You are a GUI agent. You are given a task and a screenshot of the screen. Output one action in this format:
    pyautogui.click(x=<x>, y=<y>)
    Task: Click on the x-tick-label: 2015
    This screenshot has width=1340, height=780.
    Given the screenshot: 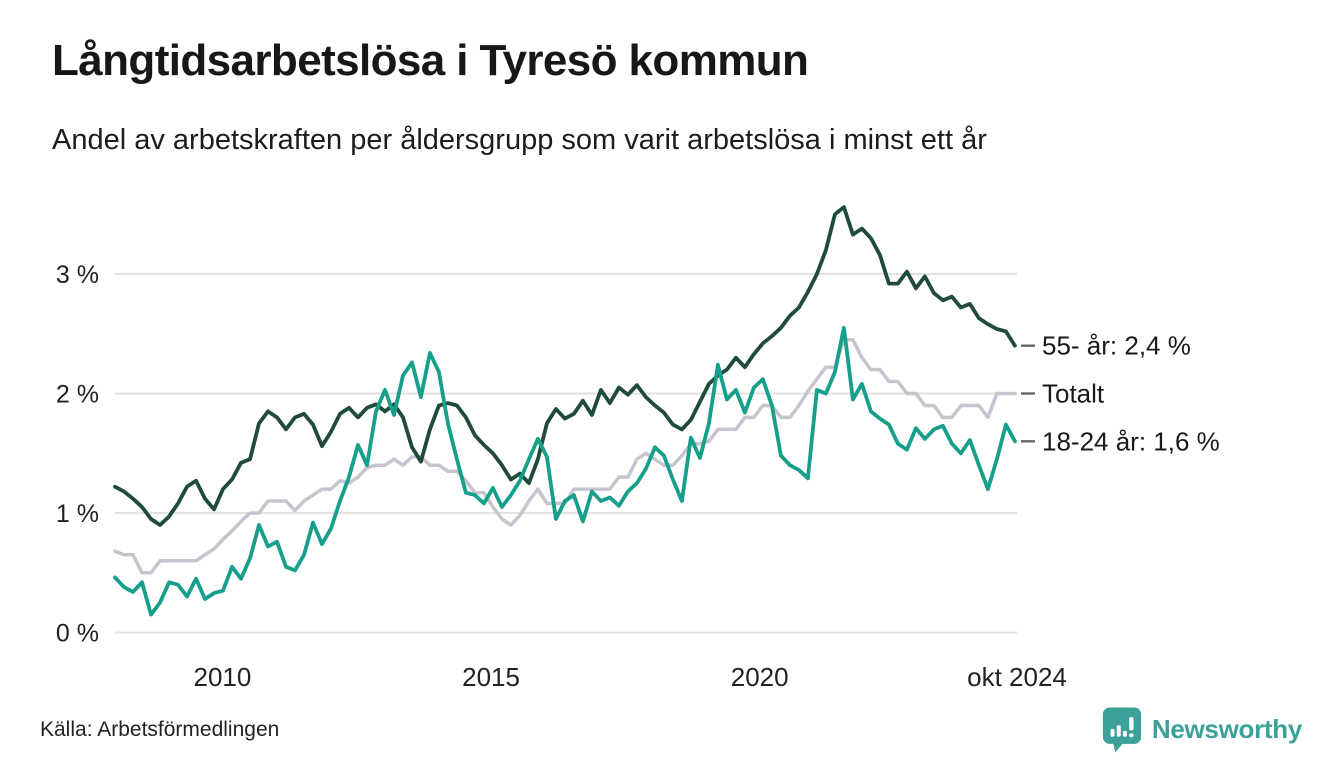 What is the action you would take?
    pyautogui.click(x=491, y=677)
    